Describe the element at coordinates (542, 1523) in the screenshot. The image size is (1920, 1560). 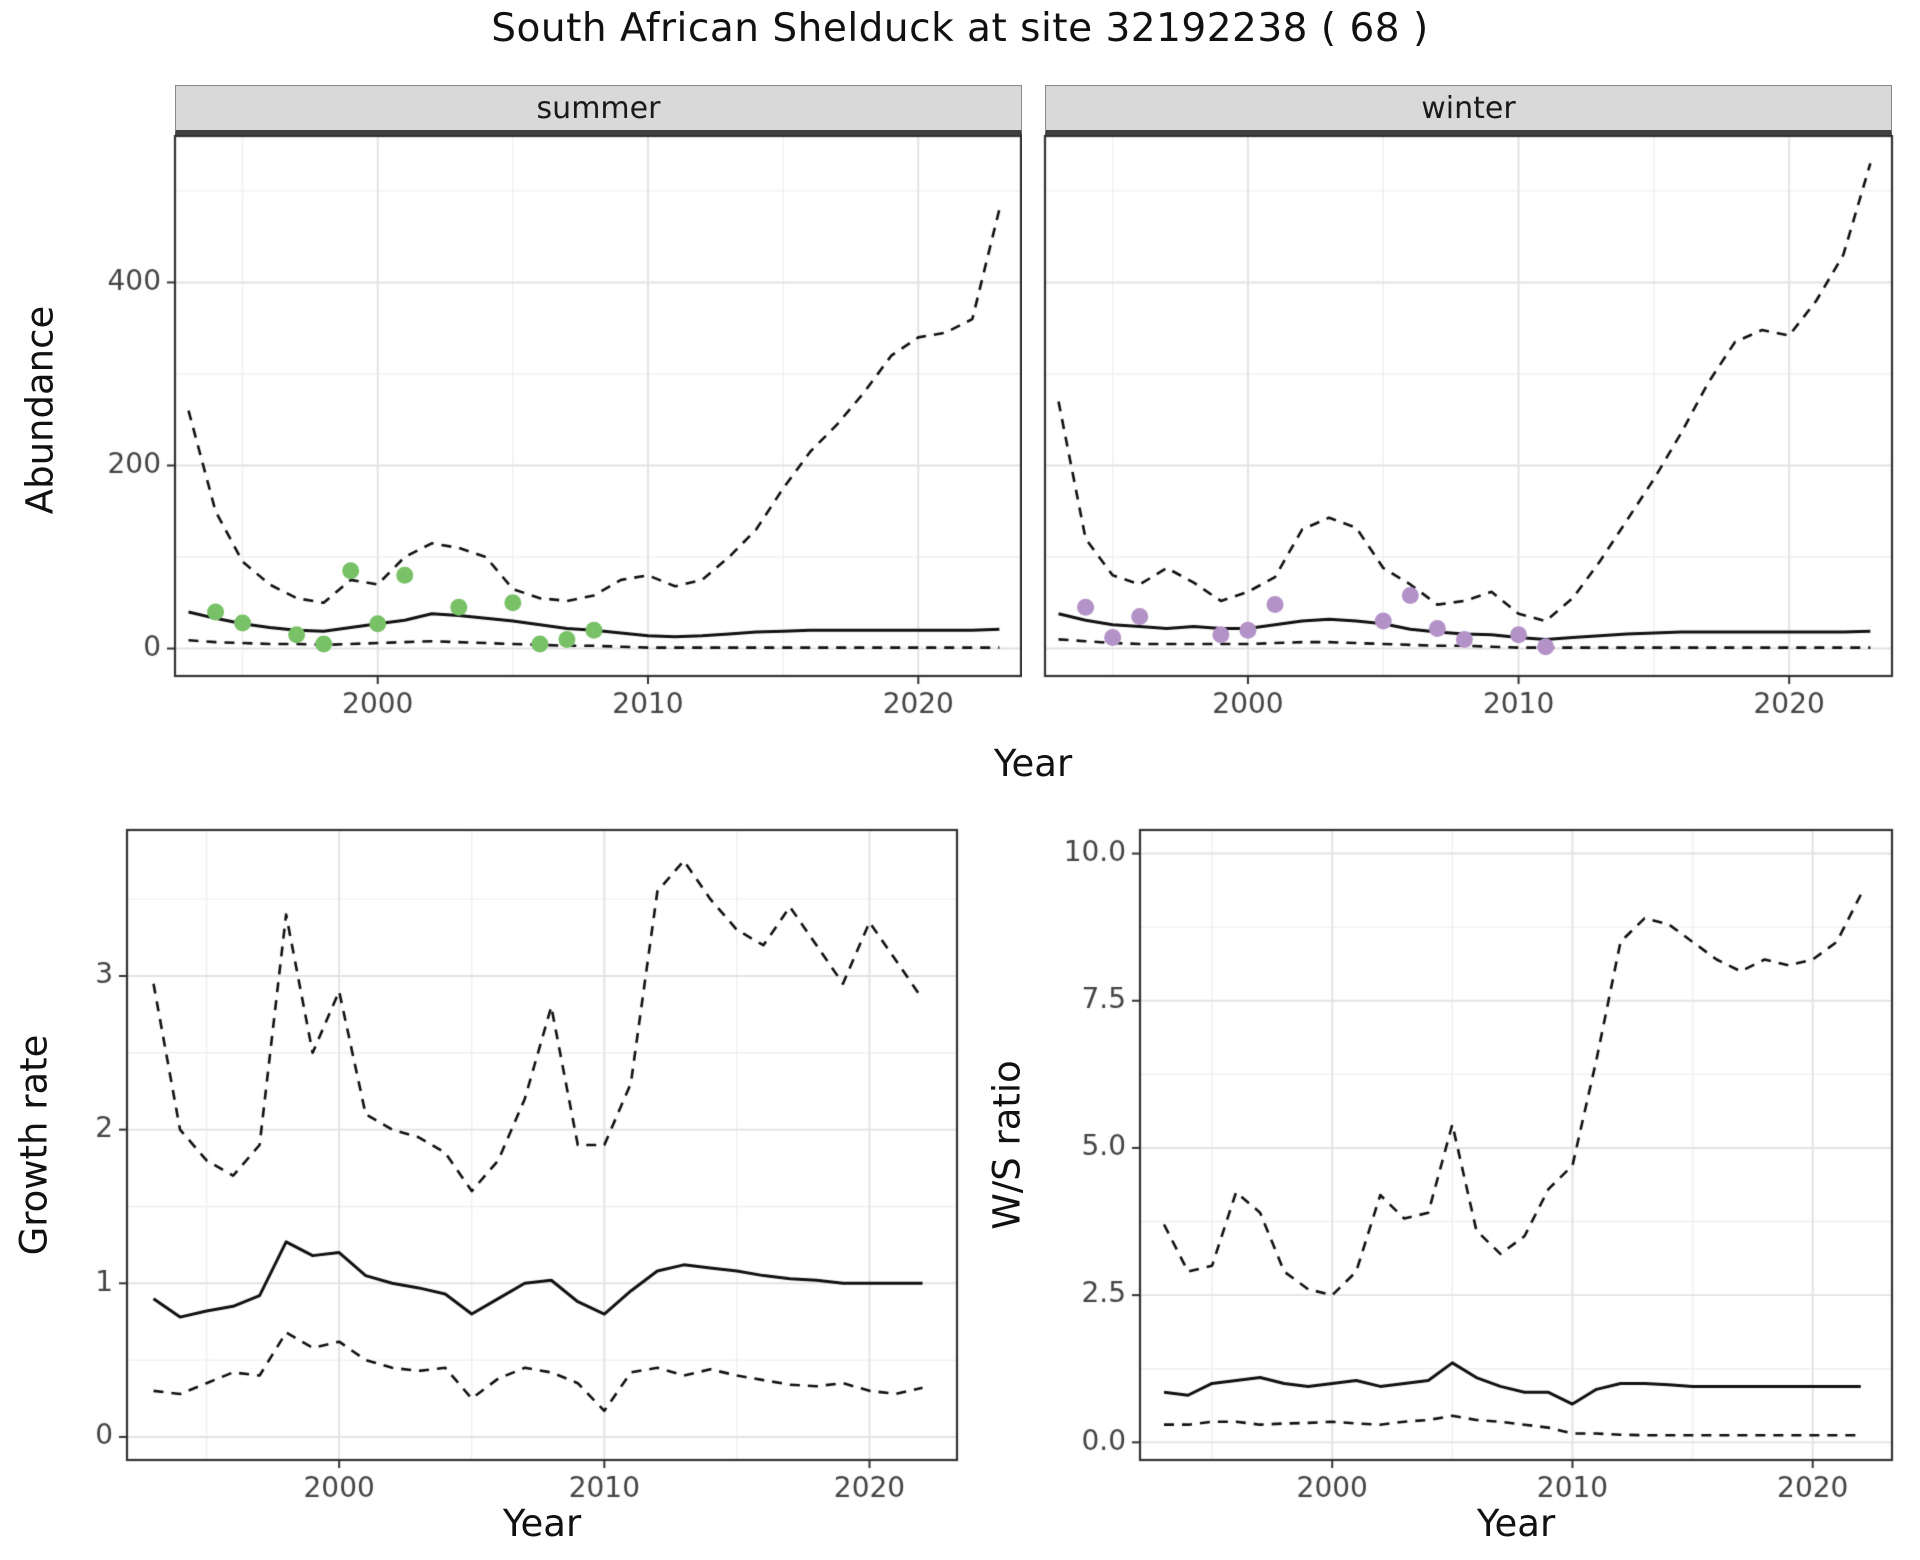
I see `x-axis-label-year-growth: Year` at that location.